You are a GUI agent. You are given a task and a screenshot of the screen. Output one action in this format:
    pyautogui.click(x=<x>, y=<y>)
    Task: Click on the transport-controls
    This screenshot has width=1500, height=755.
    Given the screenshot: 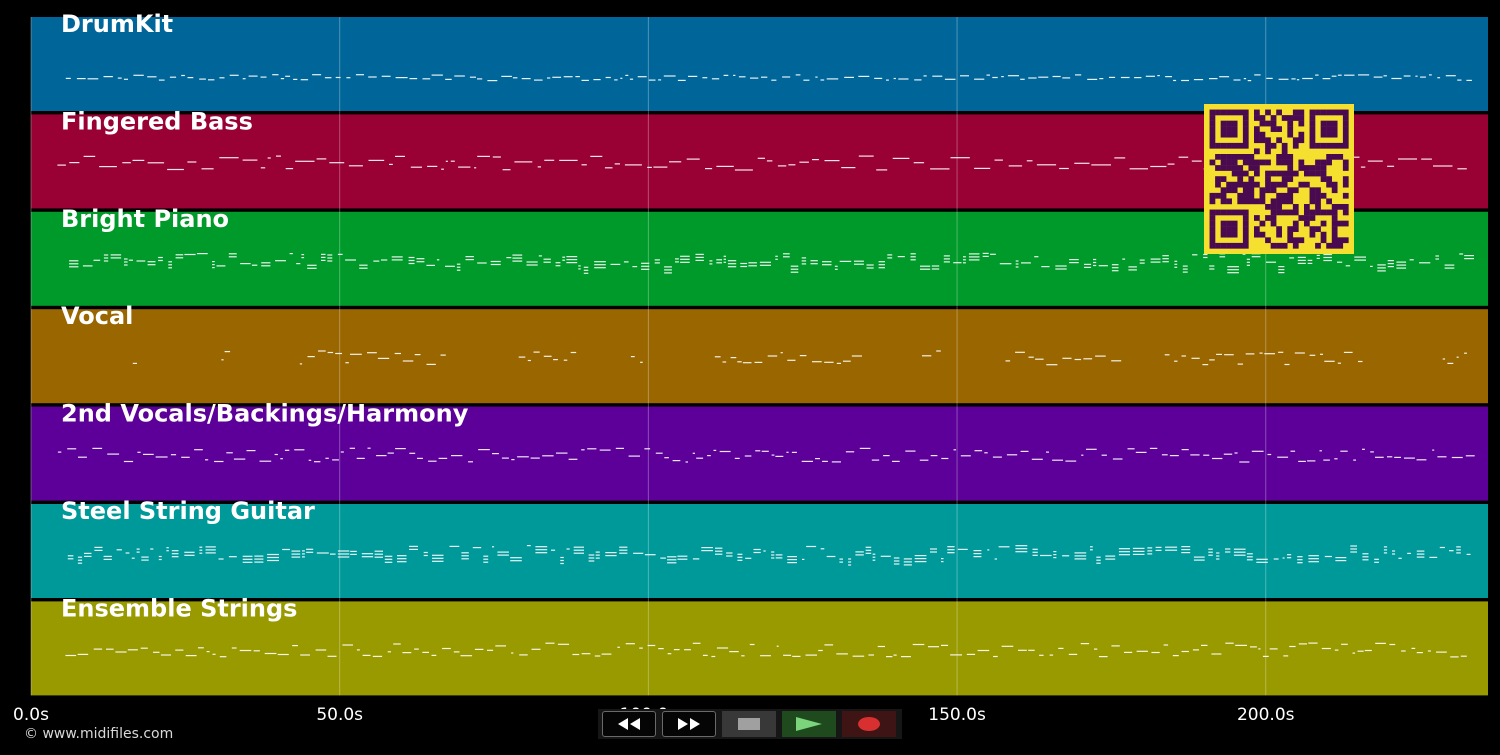 What is the action you would take?
    pyautogui.click(x=750, y=724)
    